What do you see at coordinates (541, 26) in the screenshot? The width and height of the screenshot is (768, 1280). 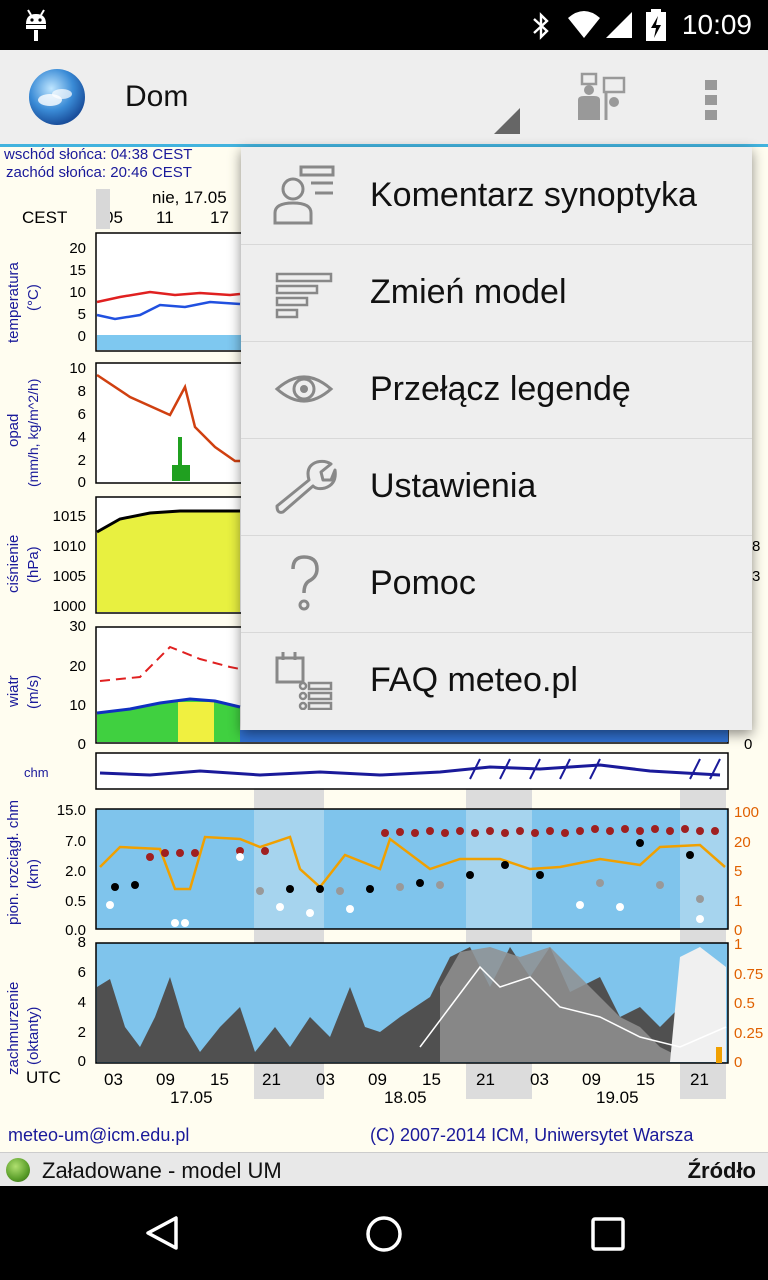 I see `bluetooth-icon` at bounding box center [541, 26].